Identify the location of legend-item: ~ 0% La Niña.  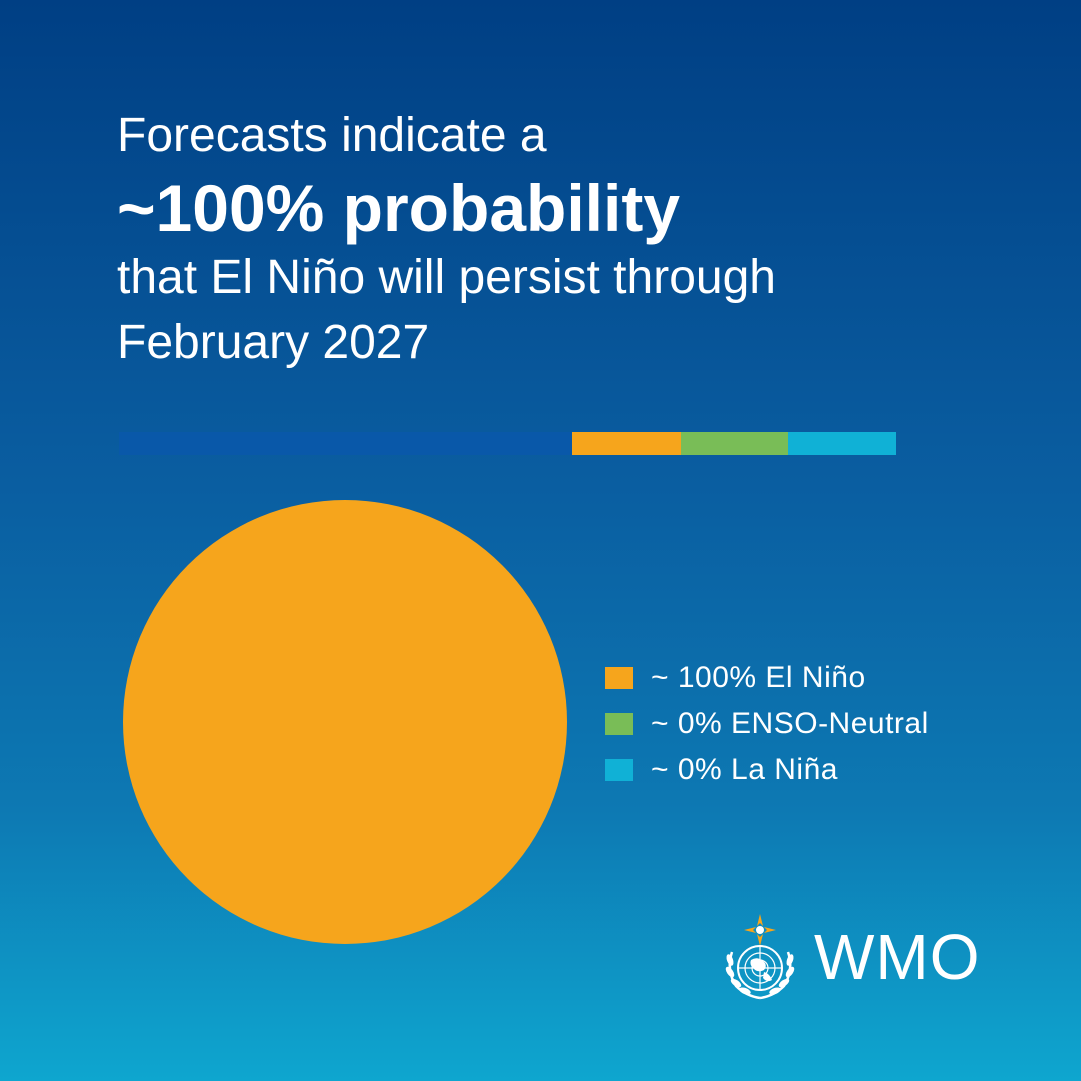
(767, 770).